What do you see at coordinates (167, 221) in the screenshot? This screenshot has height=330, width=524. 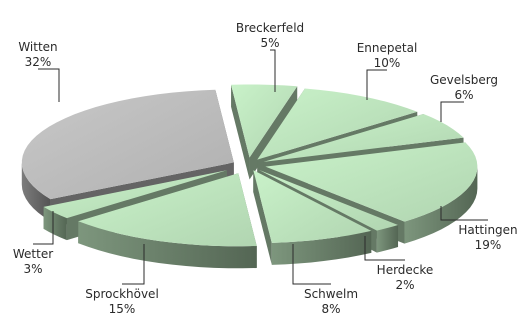 I see `slice-sprockhovel` at bounding box center [167, 221].